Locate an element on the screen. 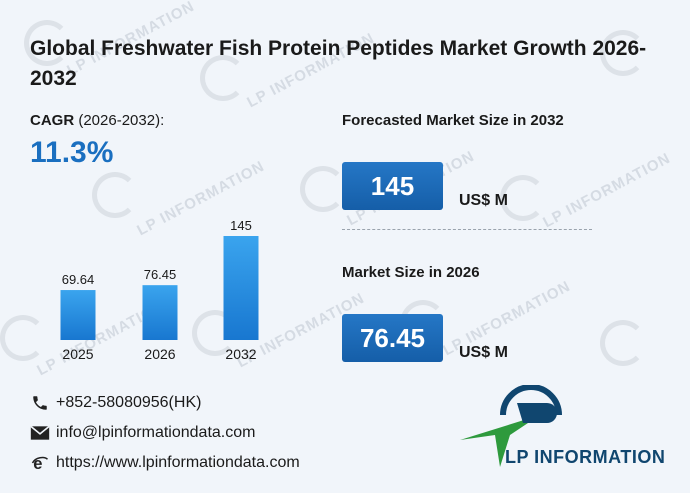 The width and height of the screenshot is (690, 493). cagr-label: CAGR (2026-2032): is located at coordinates (97, 120).